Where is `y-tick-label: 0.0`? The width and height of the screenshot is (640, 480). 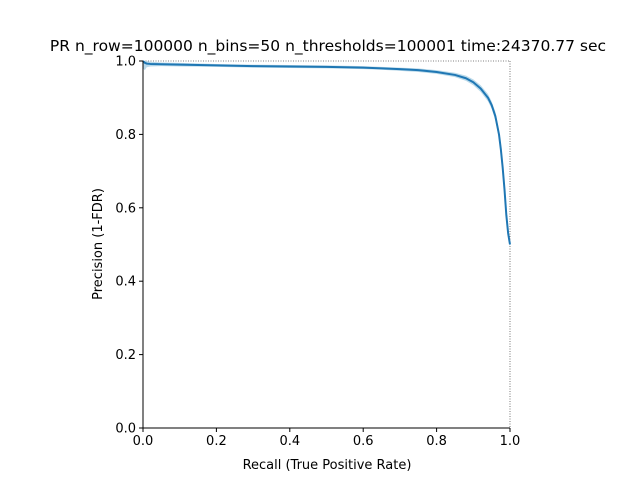 y-tick-label: 0.0 is located at coordinates (125, 429).